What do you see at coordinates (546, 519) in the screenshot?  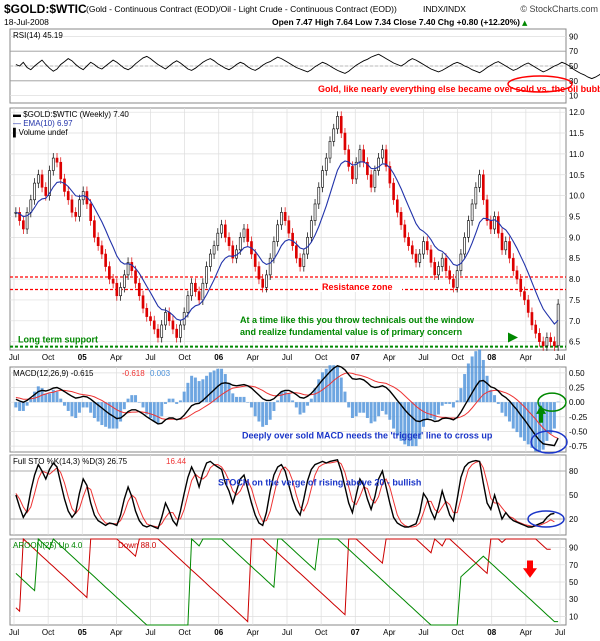 I see `sto-highlight` at bounding box center [546, 519].